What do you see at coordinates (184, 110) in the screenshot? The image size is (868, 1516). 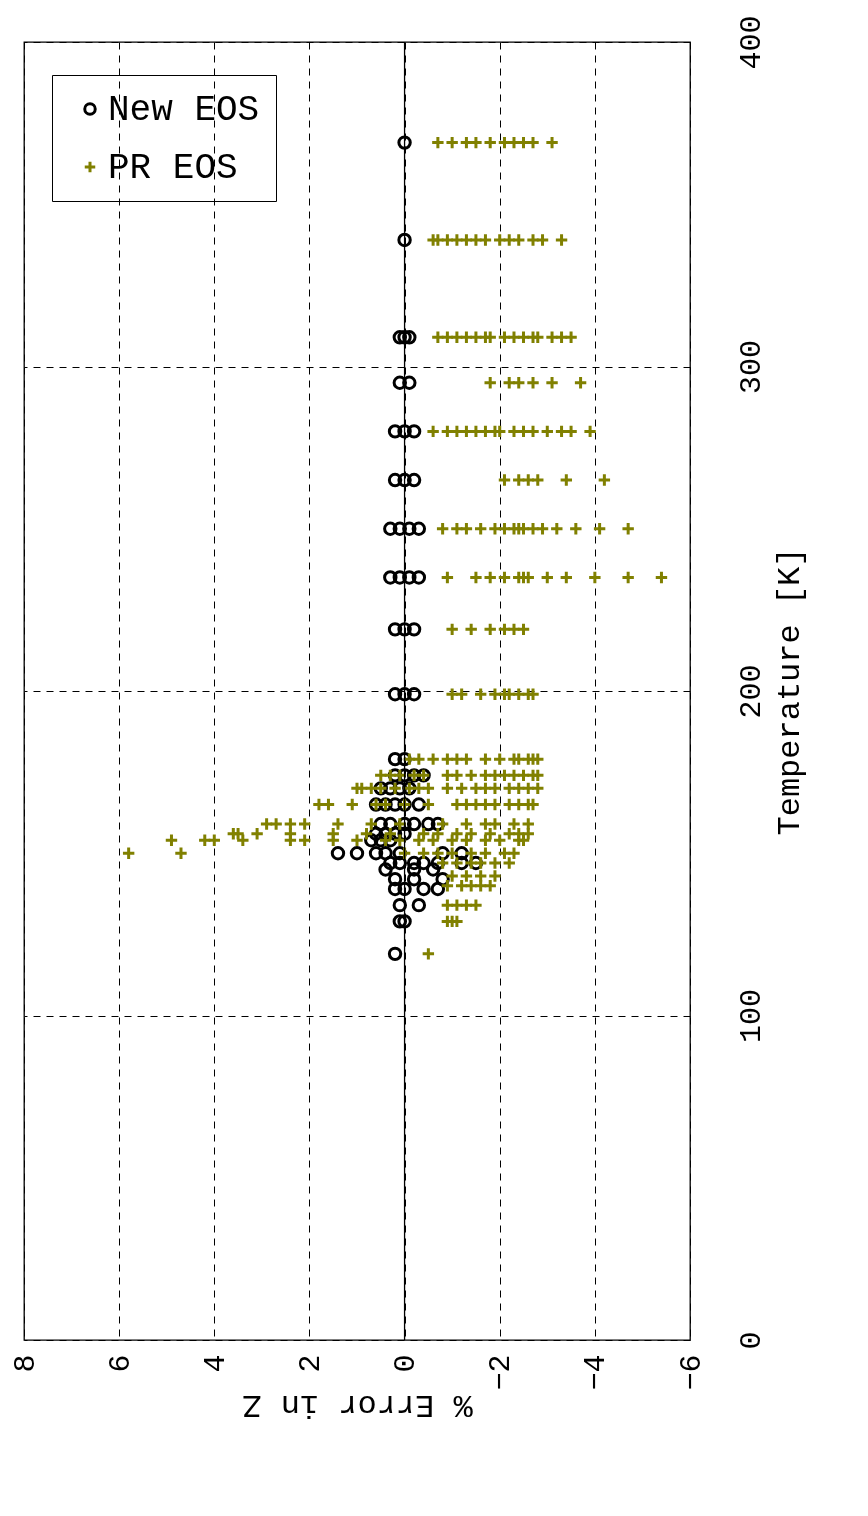 I see `legend-label: New EOS` at bounding box center [184, 110].